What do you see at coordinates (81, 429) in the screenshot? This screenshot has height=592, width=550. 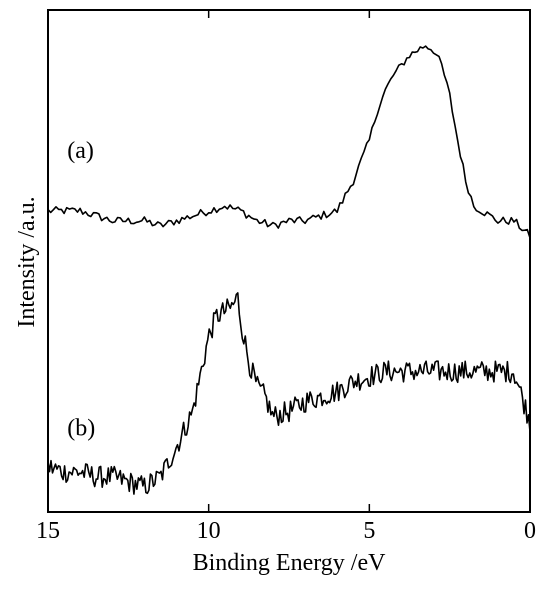 I see `annotation-b: (b)` at bounding box center [81, 429].